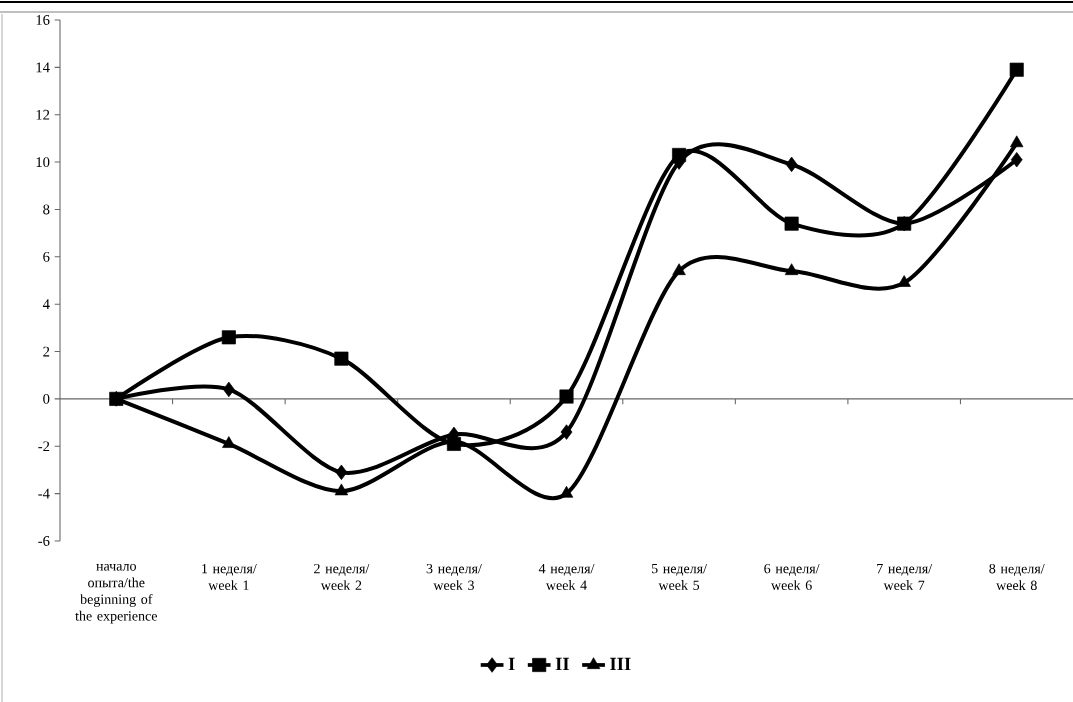 The image size is (1073, 702). I want to click on x-tick-label: 1 неделя/ week 1, so click(229, 576).